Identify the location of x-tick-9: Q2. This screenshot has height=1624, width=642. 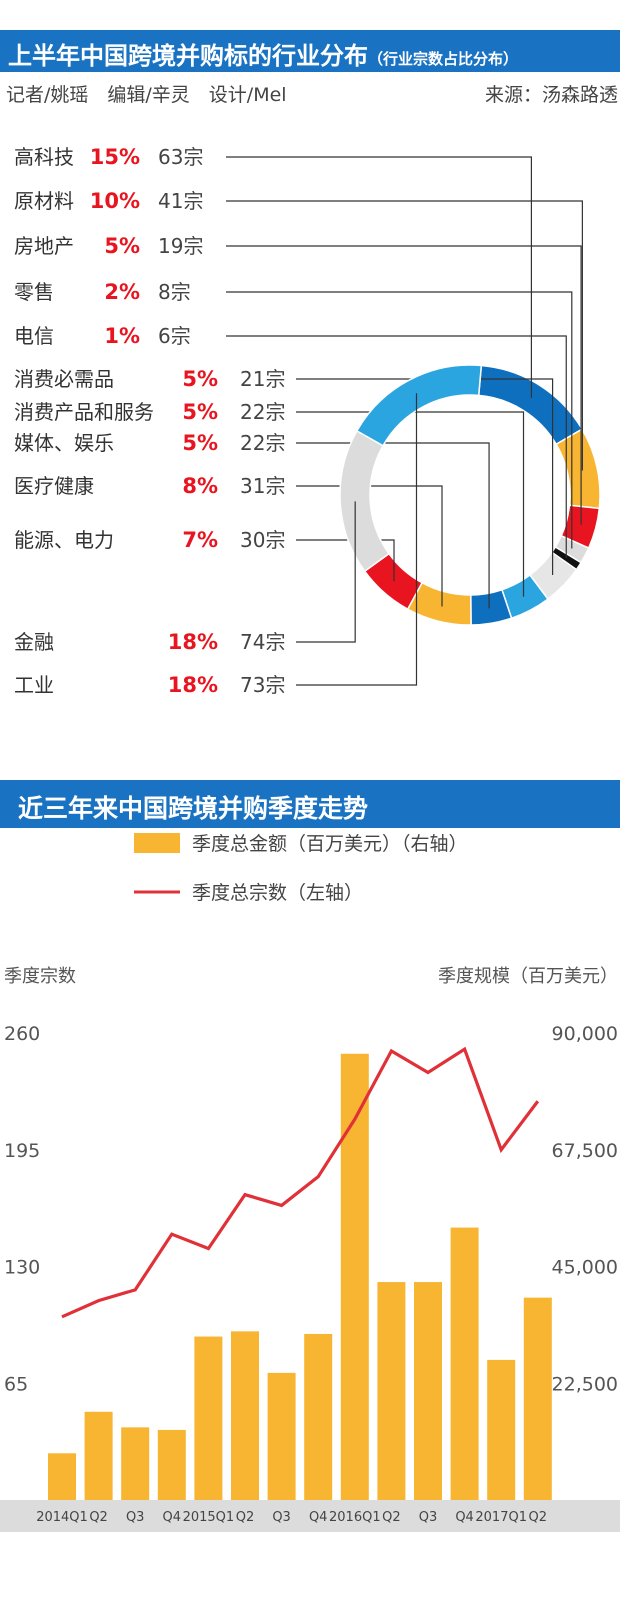
(391, 1517).